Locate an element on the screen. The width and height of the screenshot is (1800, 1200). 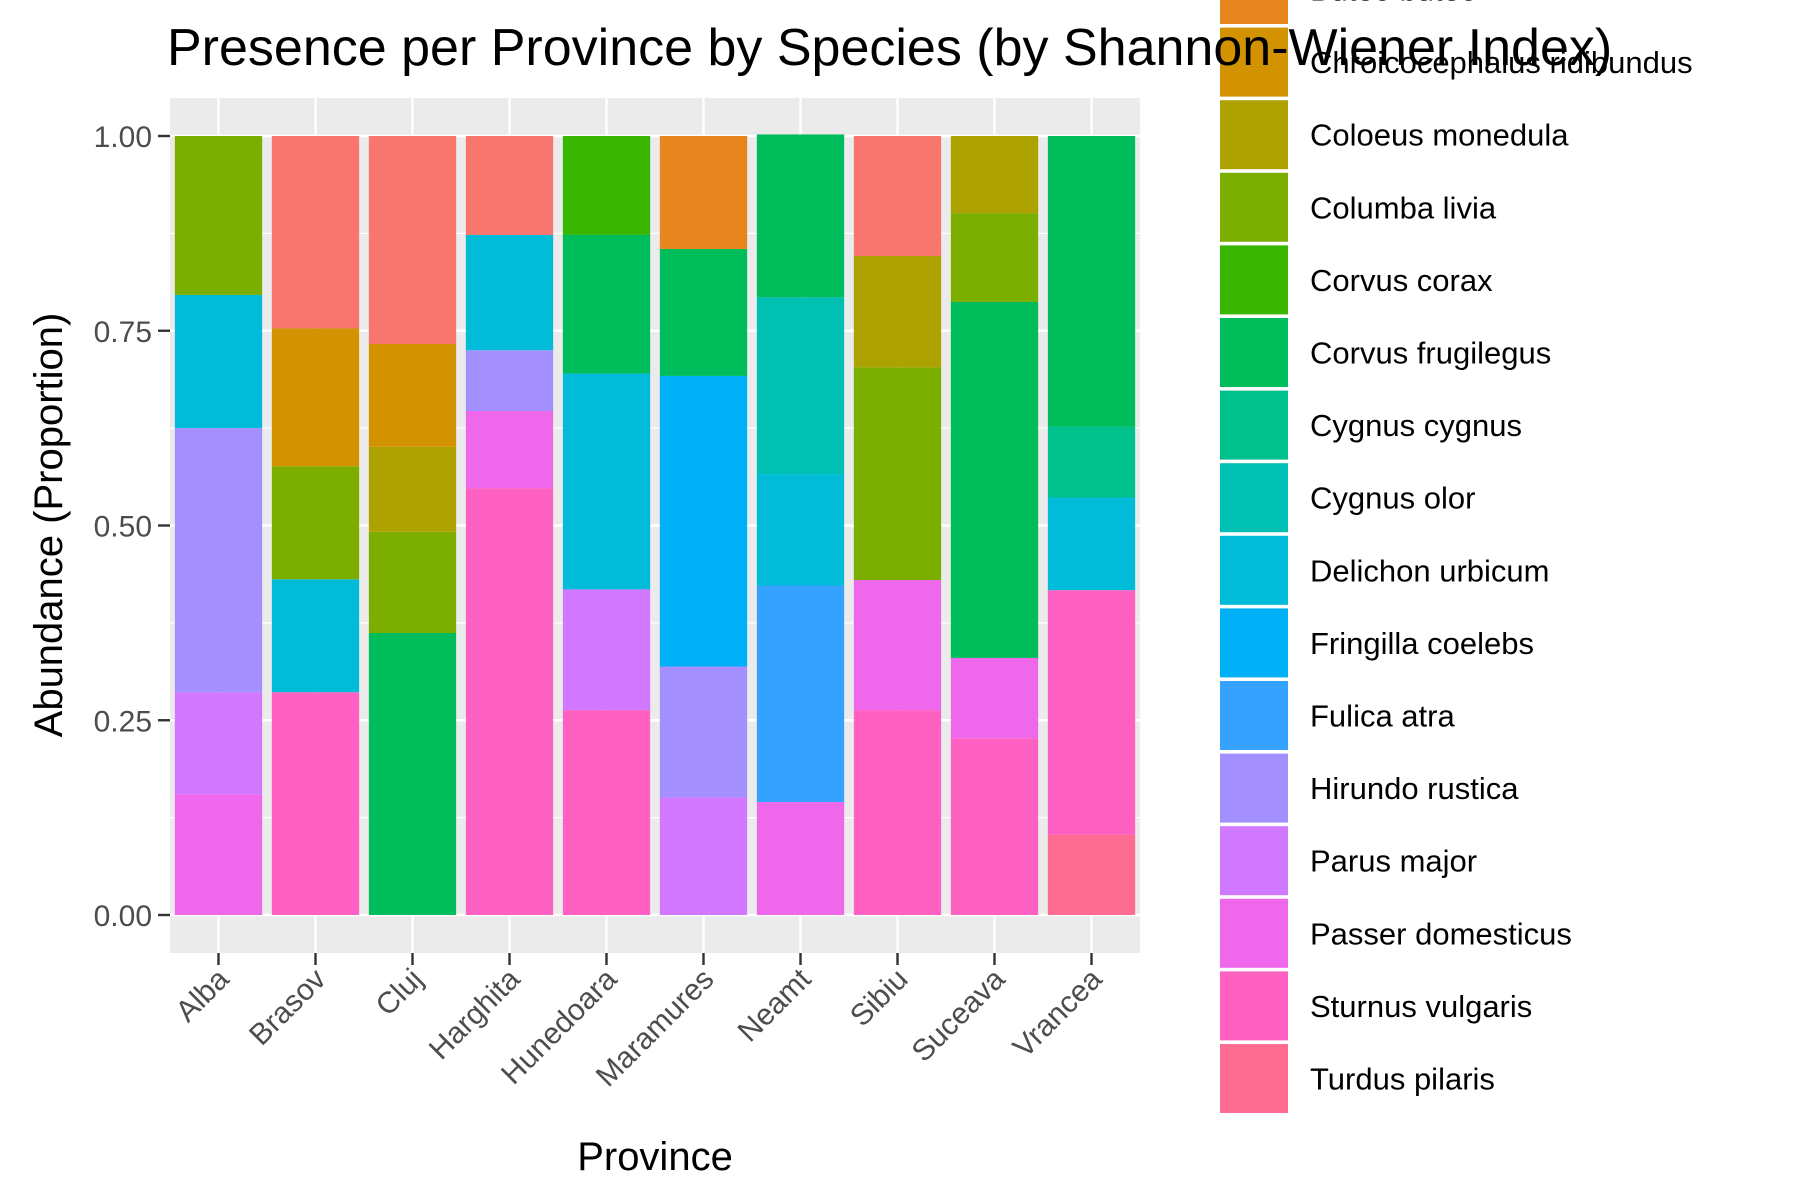
legend-label: Corvus frugilegus is located at coordinates (1430, 353).